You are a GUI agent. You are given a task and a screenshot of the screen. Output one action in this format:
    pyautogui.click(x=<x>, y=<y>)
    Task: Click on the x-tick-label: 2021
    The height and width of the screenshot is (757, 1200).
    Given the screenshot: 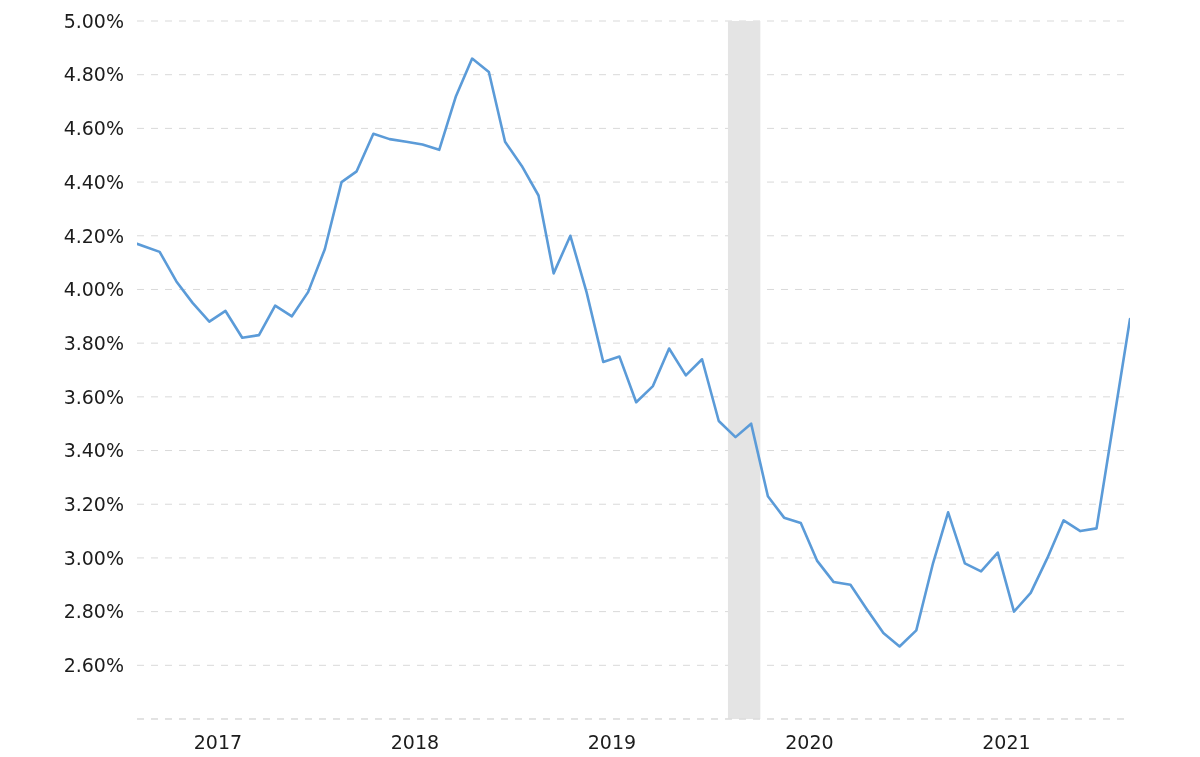 What is the action you would take?
    pyautogui.click(x=1006, y=742)
    